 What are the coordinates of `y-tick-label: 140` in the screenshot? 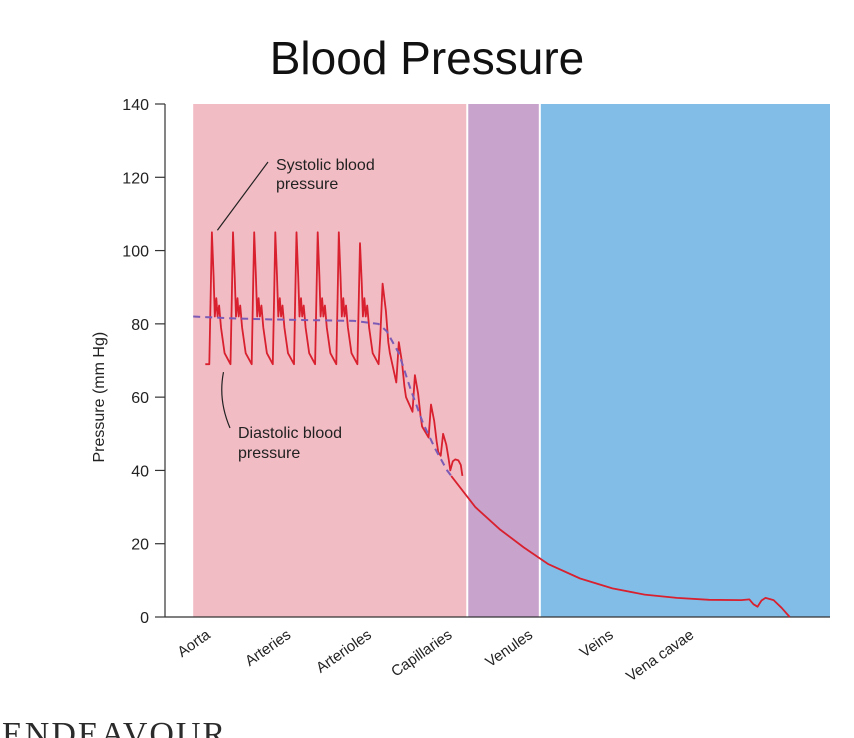 It's located at (135, 105).